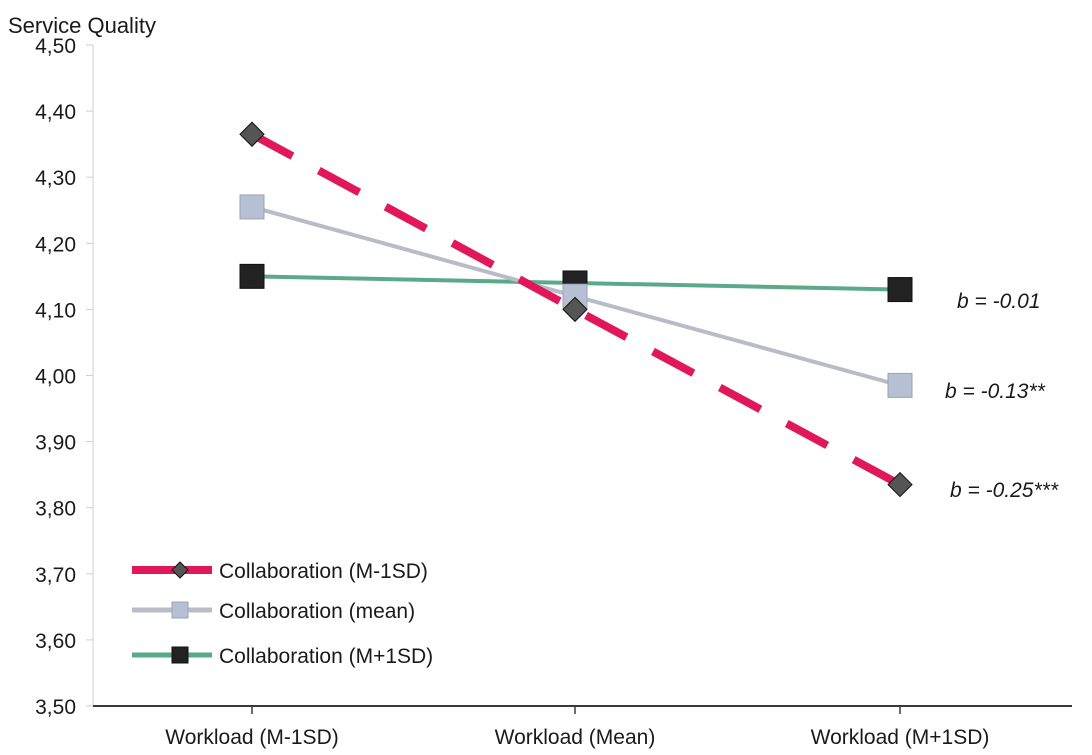 The width and height of the screenshot is (1092, 755). What do you see at coordinates (55, 707) in the screenshot?
I see `y-tick-label: 3,50` at bounding box center [55, 707].